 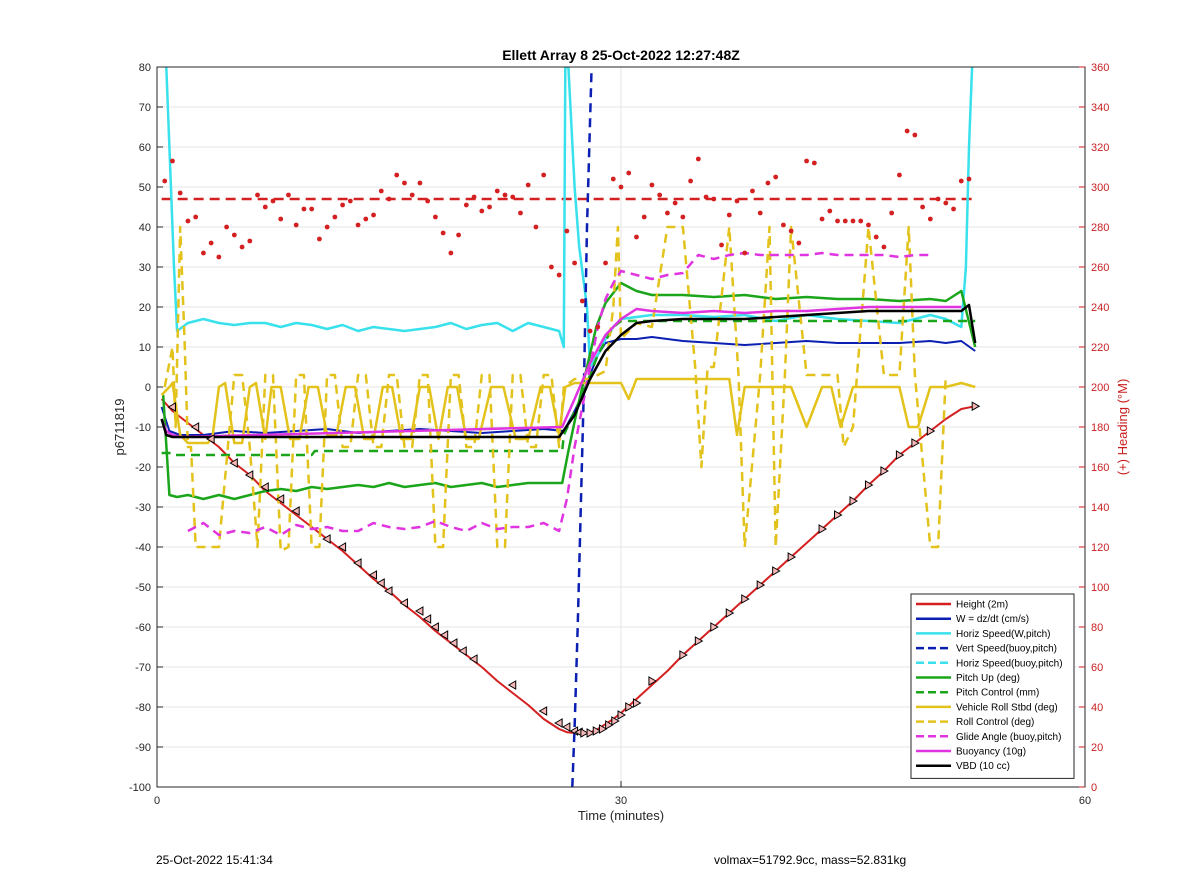 I want to click on y2-tick-label: 0, so click(x=1094, y=788).